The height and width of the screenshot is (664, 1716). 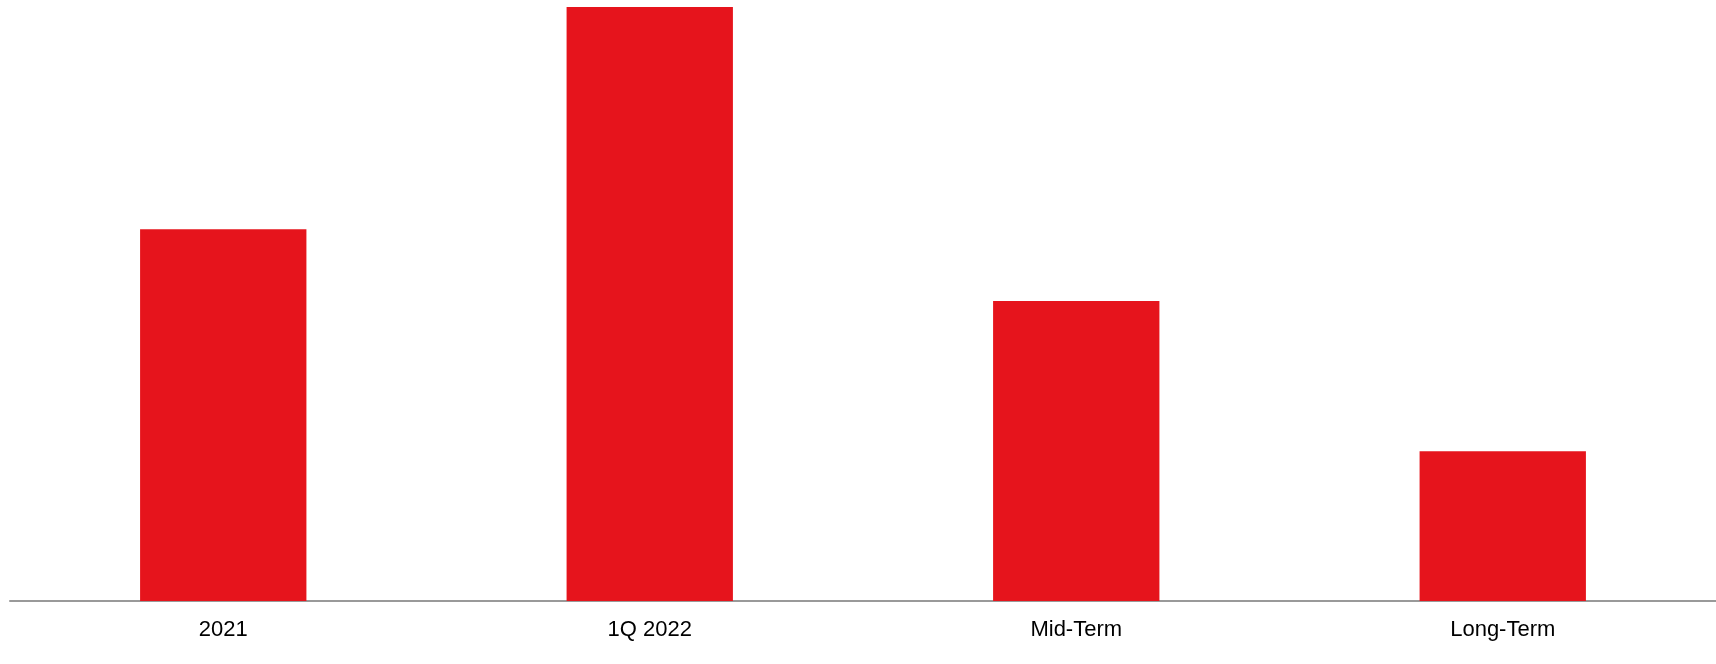 What do you see at coordinates (649, 628) in the screenshot?
I see `x-tick-label: 1Q 2022` at bounding box center [649, 628].